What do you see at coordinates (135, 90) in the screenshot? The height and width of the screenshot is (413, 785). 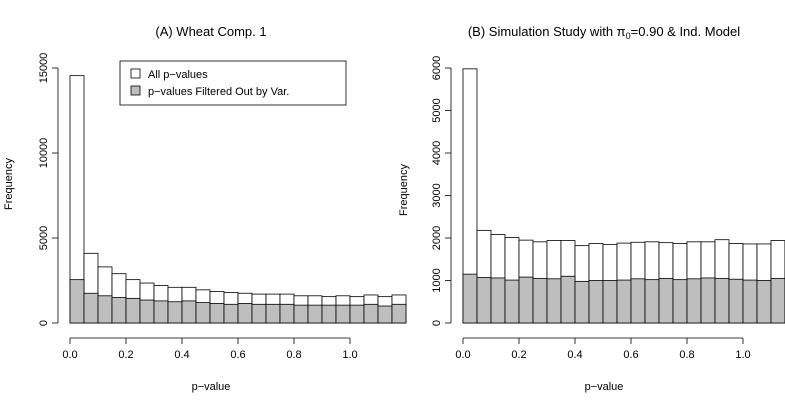 I see `legend-swatch-filtered` at bounding box center [135, 90].